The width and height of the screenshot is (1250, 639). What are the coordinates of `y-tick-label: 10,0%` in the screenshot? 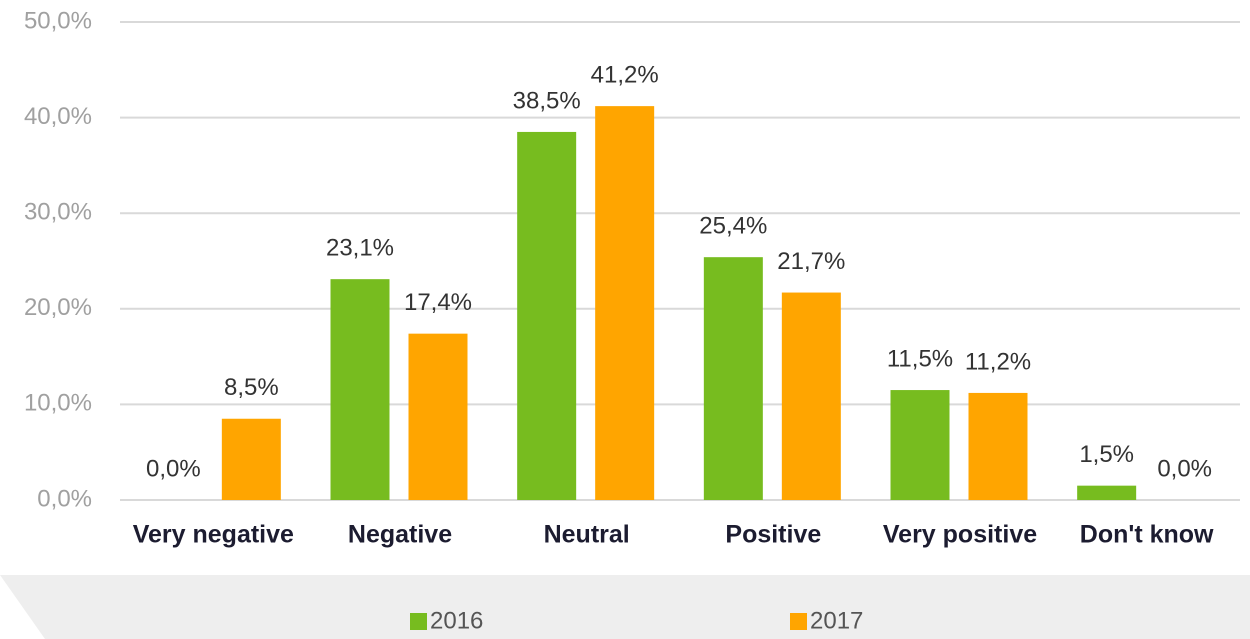 It's located at (58, 403).